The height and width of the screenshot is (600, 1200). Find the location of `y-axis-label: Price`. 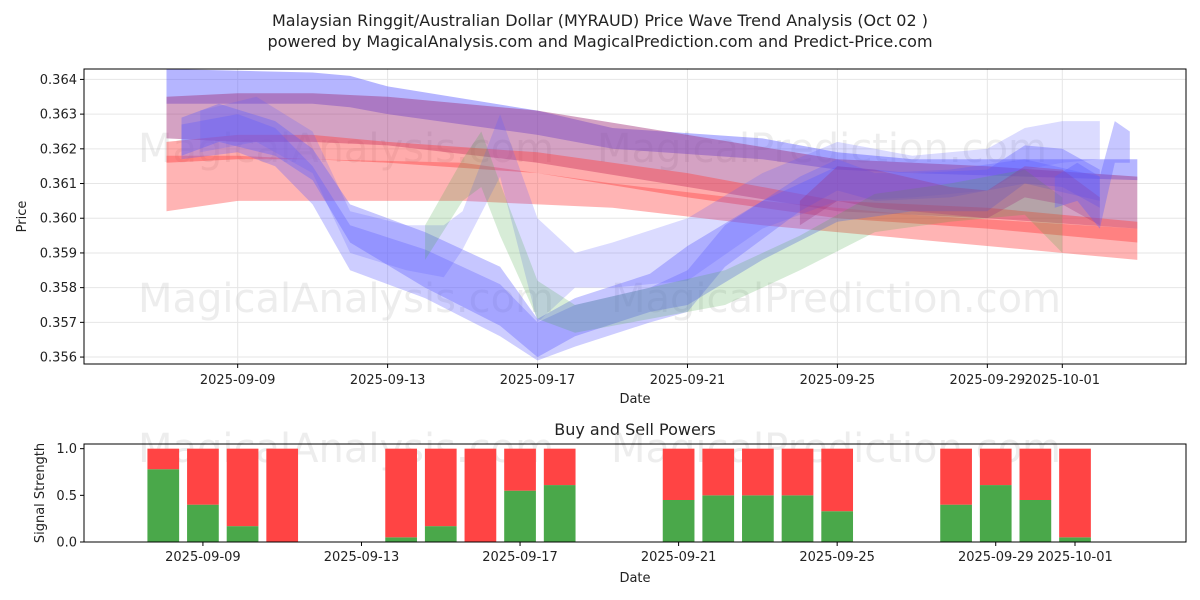

y-axis-label: Price is located at coordinates (22, 217).